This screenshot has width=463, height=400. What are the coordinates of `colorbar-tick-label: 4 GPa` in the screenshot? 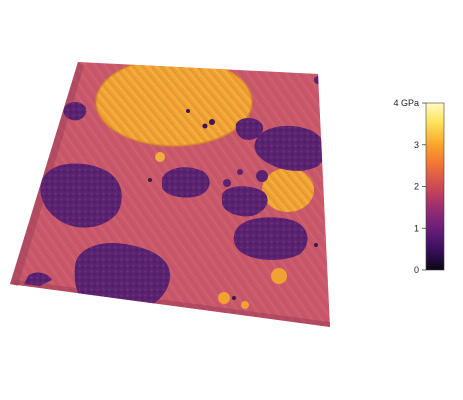 It's located at (406, 103).